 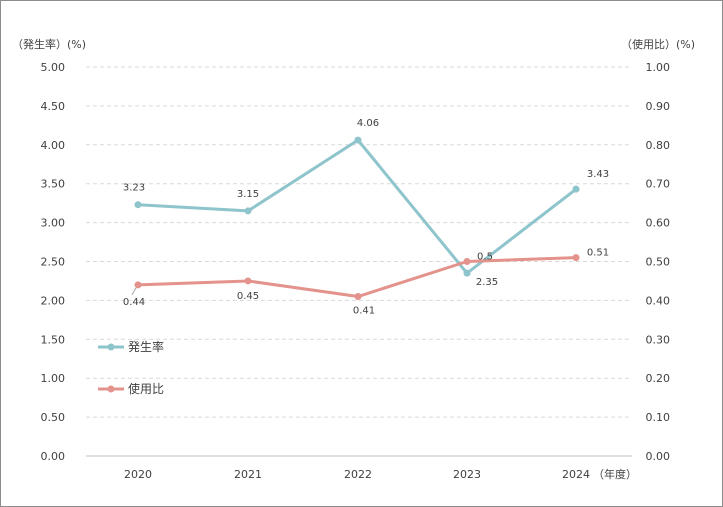 I want to click on right-tick-label: 0.00, so click(x=658, y=456).